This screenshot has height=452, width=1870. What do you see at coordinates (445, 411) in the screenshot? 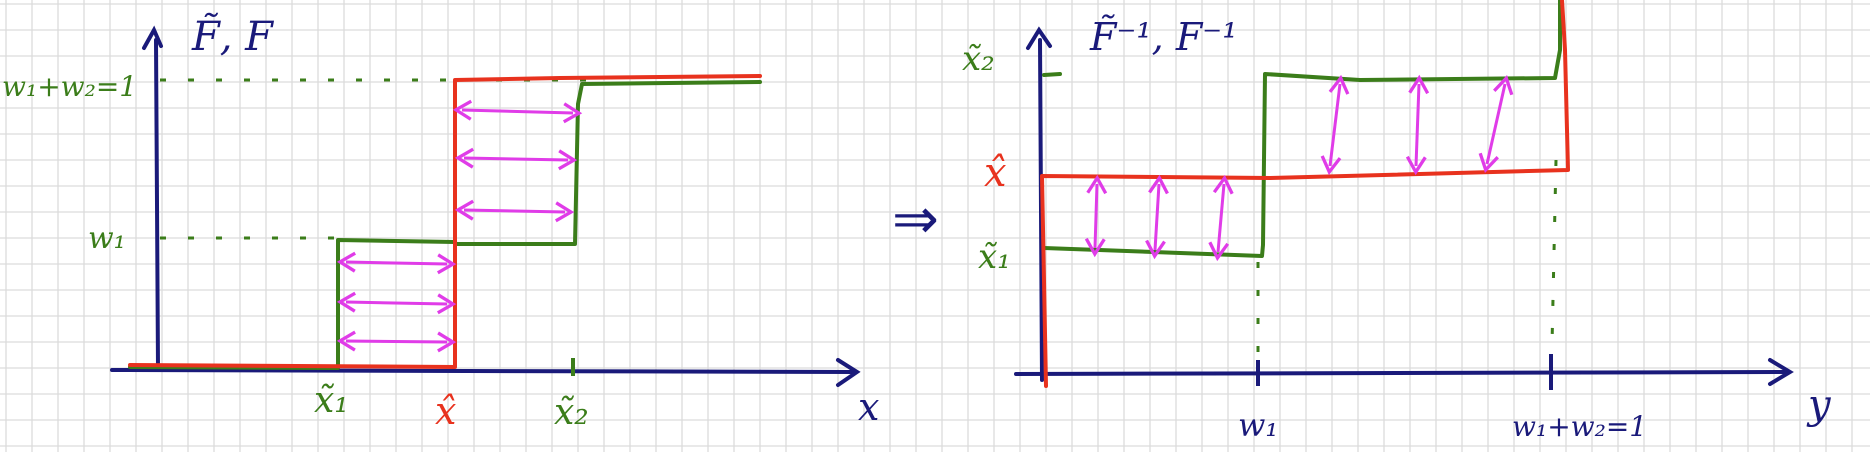
I see `left-x-tick-xhat: x̂` at bounding box center [445, 411].